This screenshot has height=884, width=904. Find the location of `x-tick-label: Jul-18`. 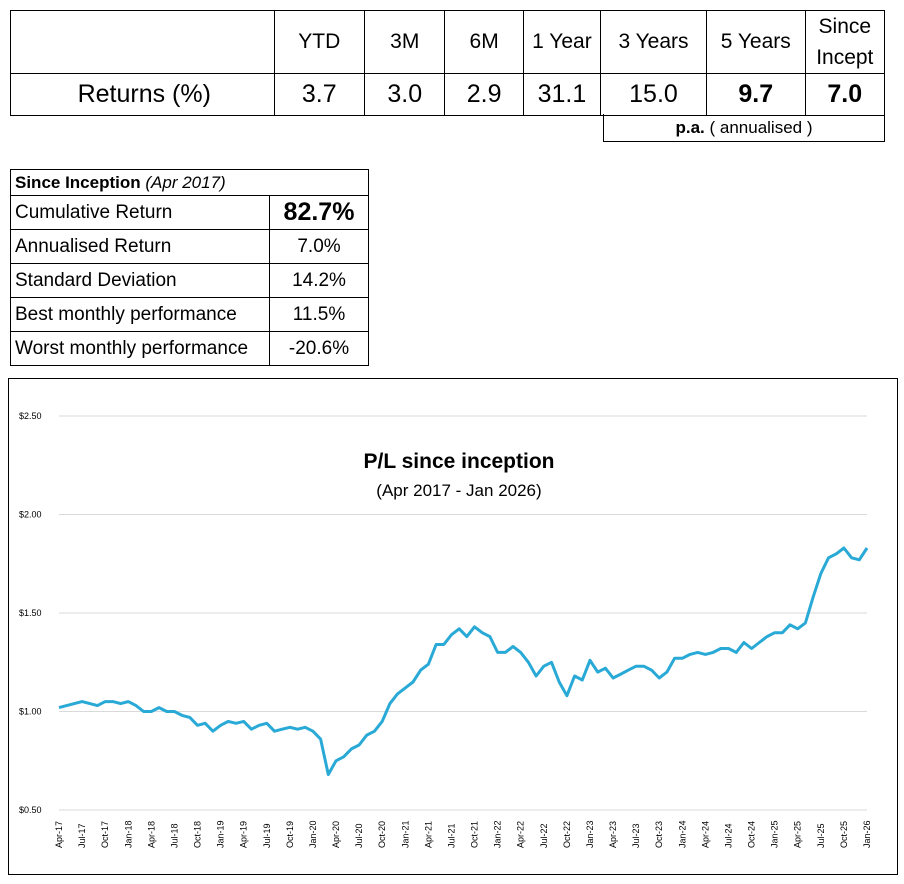

x-tick-label: Jul-18 is located at coordinates (174, 835).